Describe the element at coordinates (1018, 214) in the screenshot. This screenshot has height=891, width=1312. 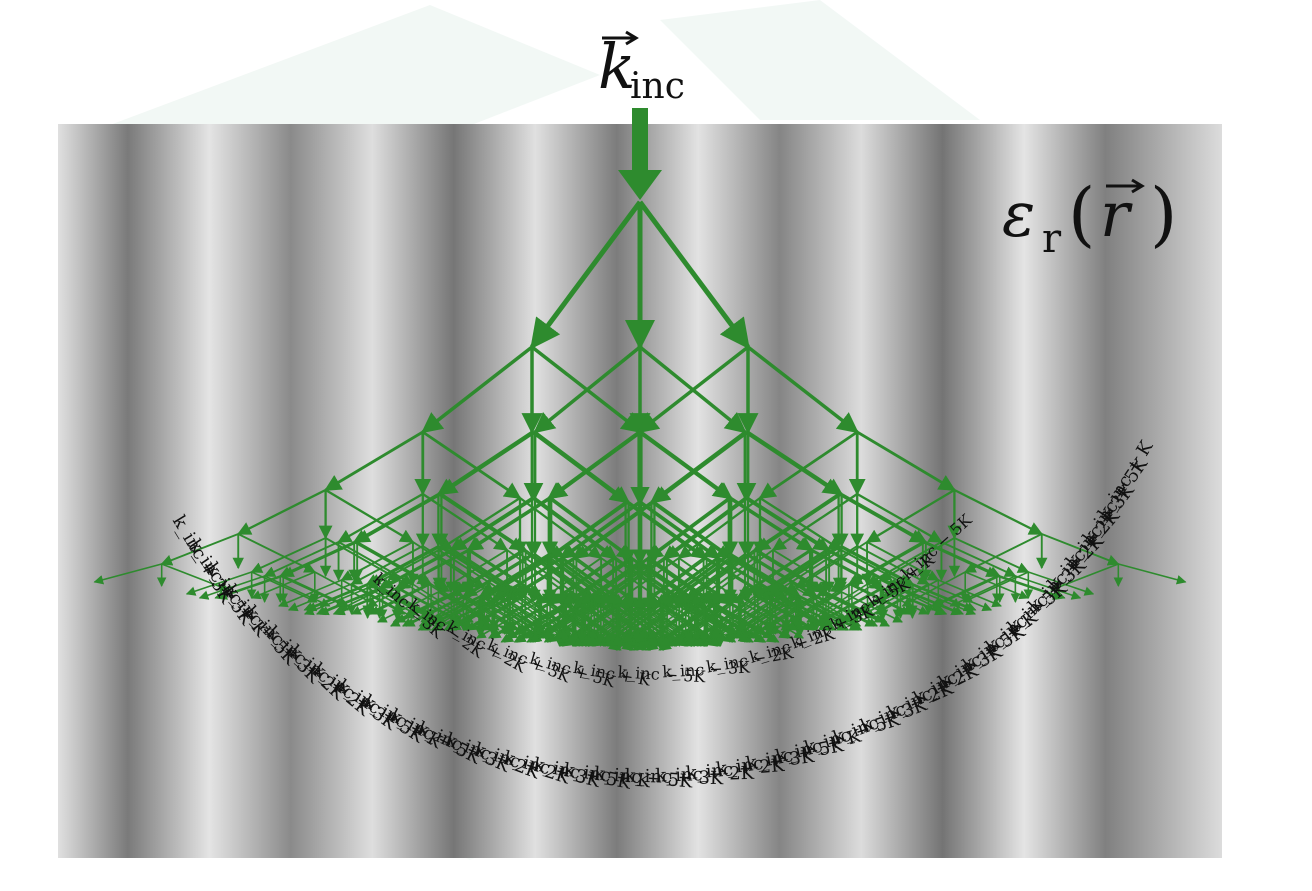
I see `epsilon-symbol: ε` at that location.